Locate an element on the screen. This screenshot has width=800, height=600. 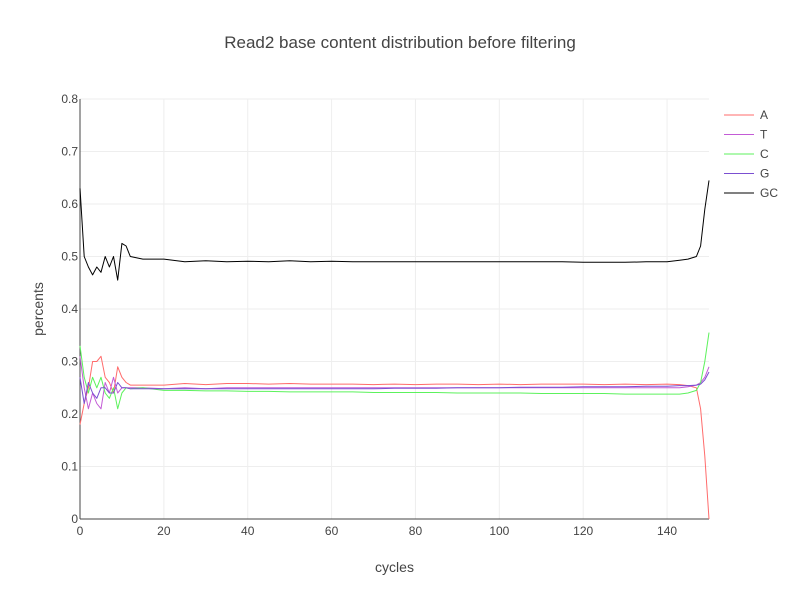
x-tick-label: 80 is located at coordinates (416, 531).